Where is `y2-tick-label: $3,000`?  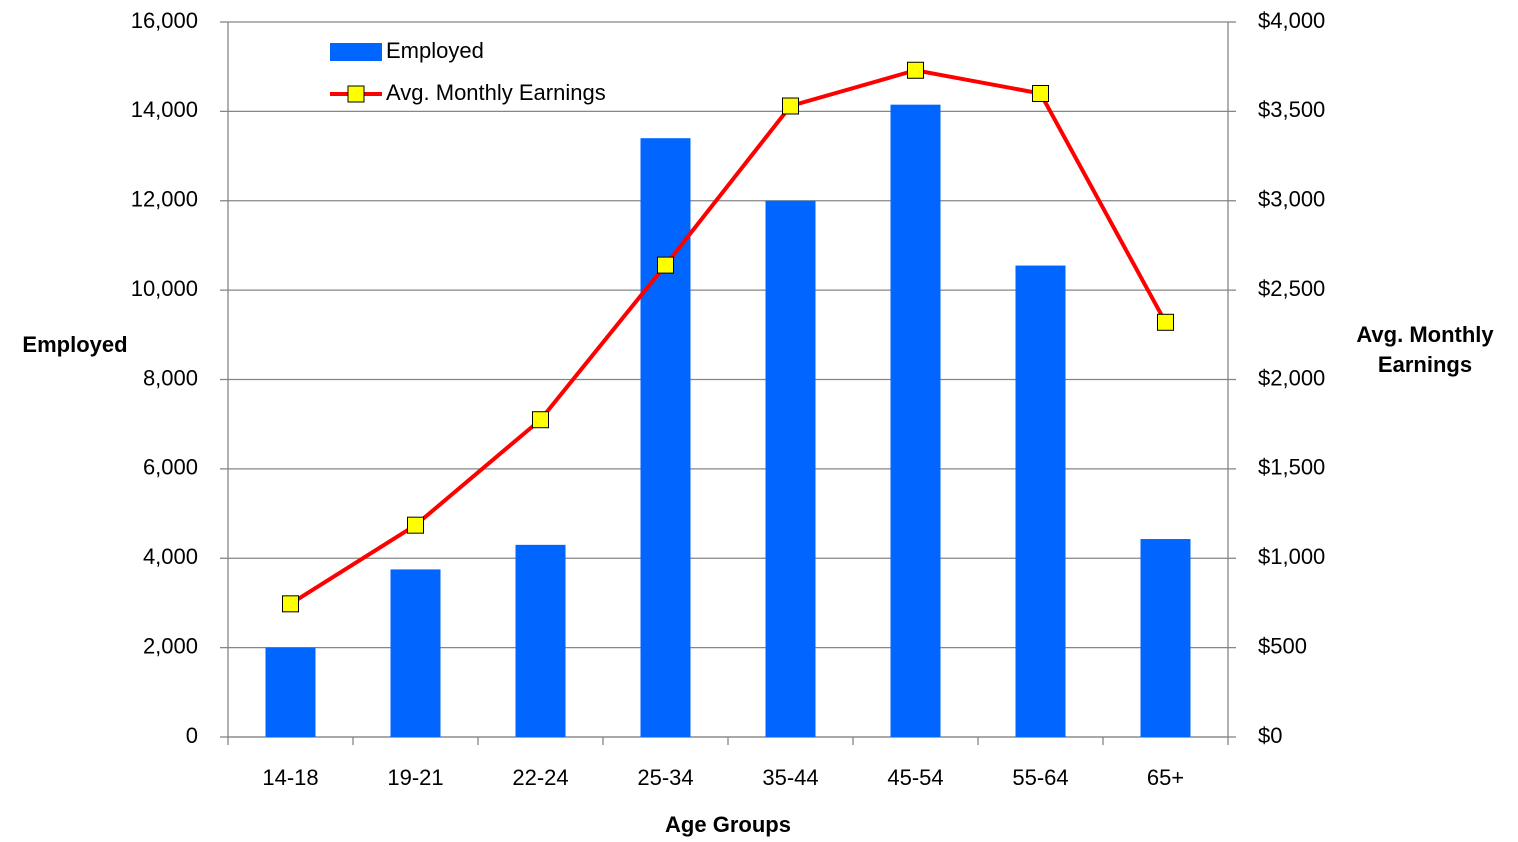 y2-tick-label: $3,000 is located at coordinates (1291, 199).